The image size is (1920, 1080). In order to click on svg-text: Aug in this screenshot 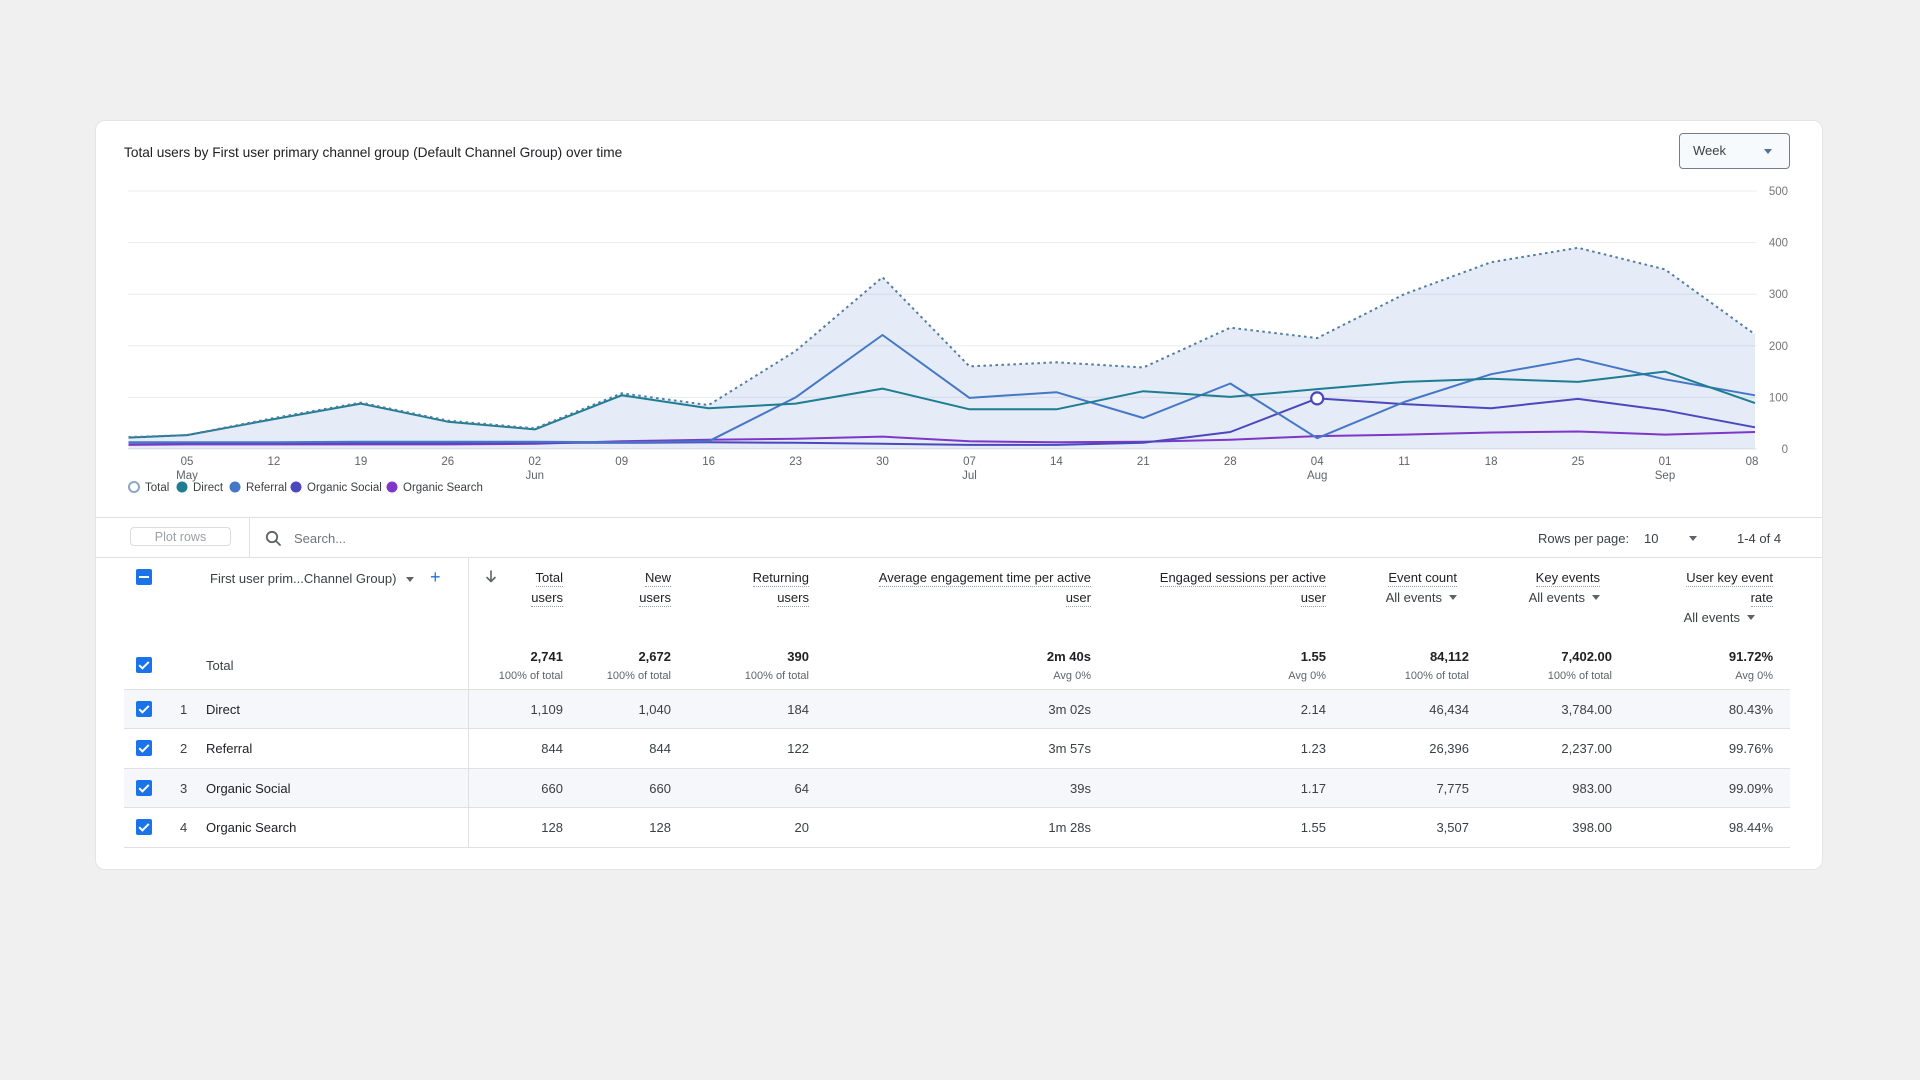, I will do `click(1317, 476)`.